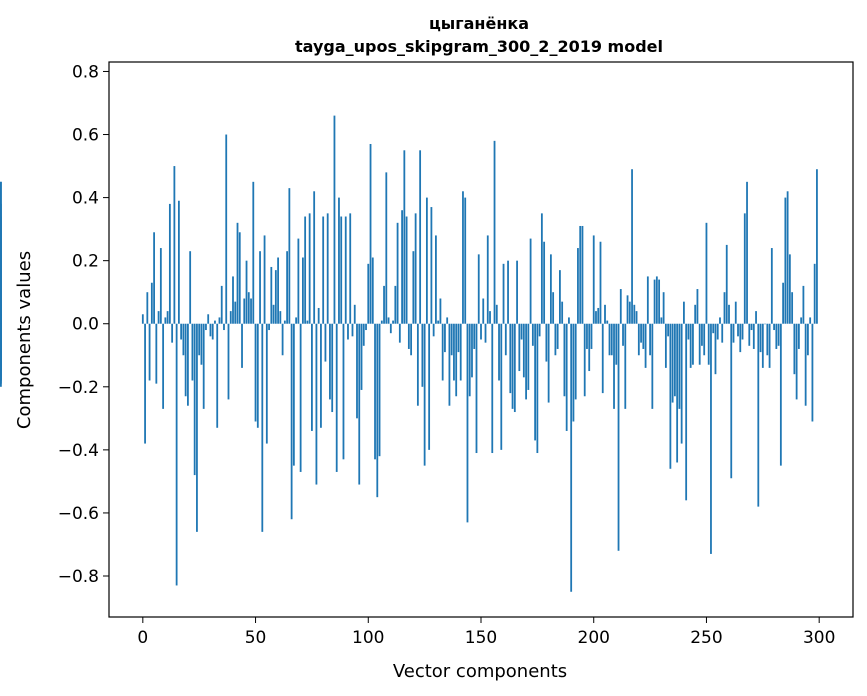 The image size is (867, 696). I want to click on y-tick-label: 0.6, so click(85, 136).